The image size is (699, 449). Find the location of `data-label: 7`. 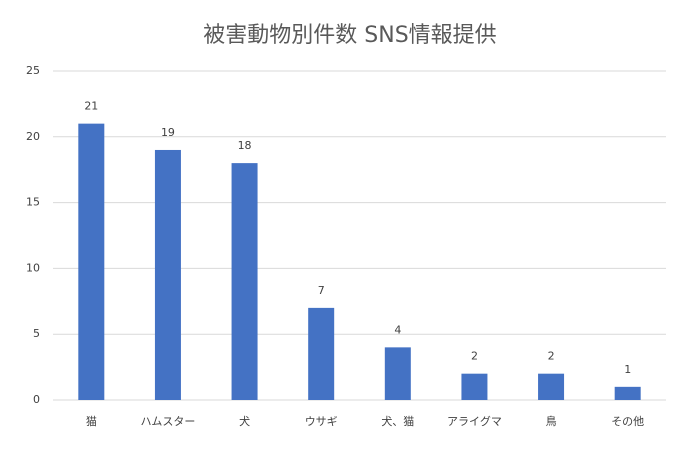

data-label: 7 is located at coordinates (321, 290).